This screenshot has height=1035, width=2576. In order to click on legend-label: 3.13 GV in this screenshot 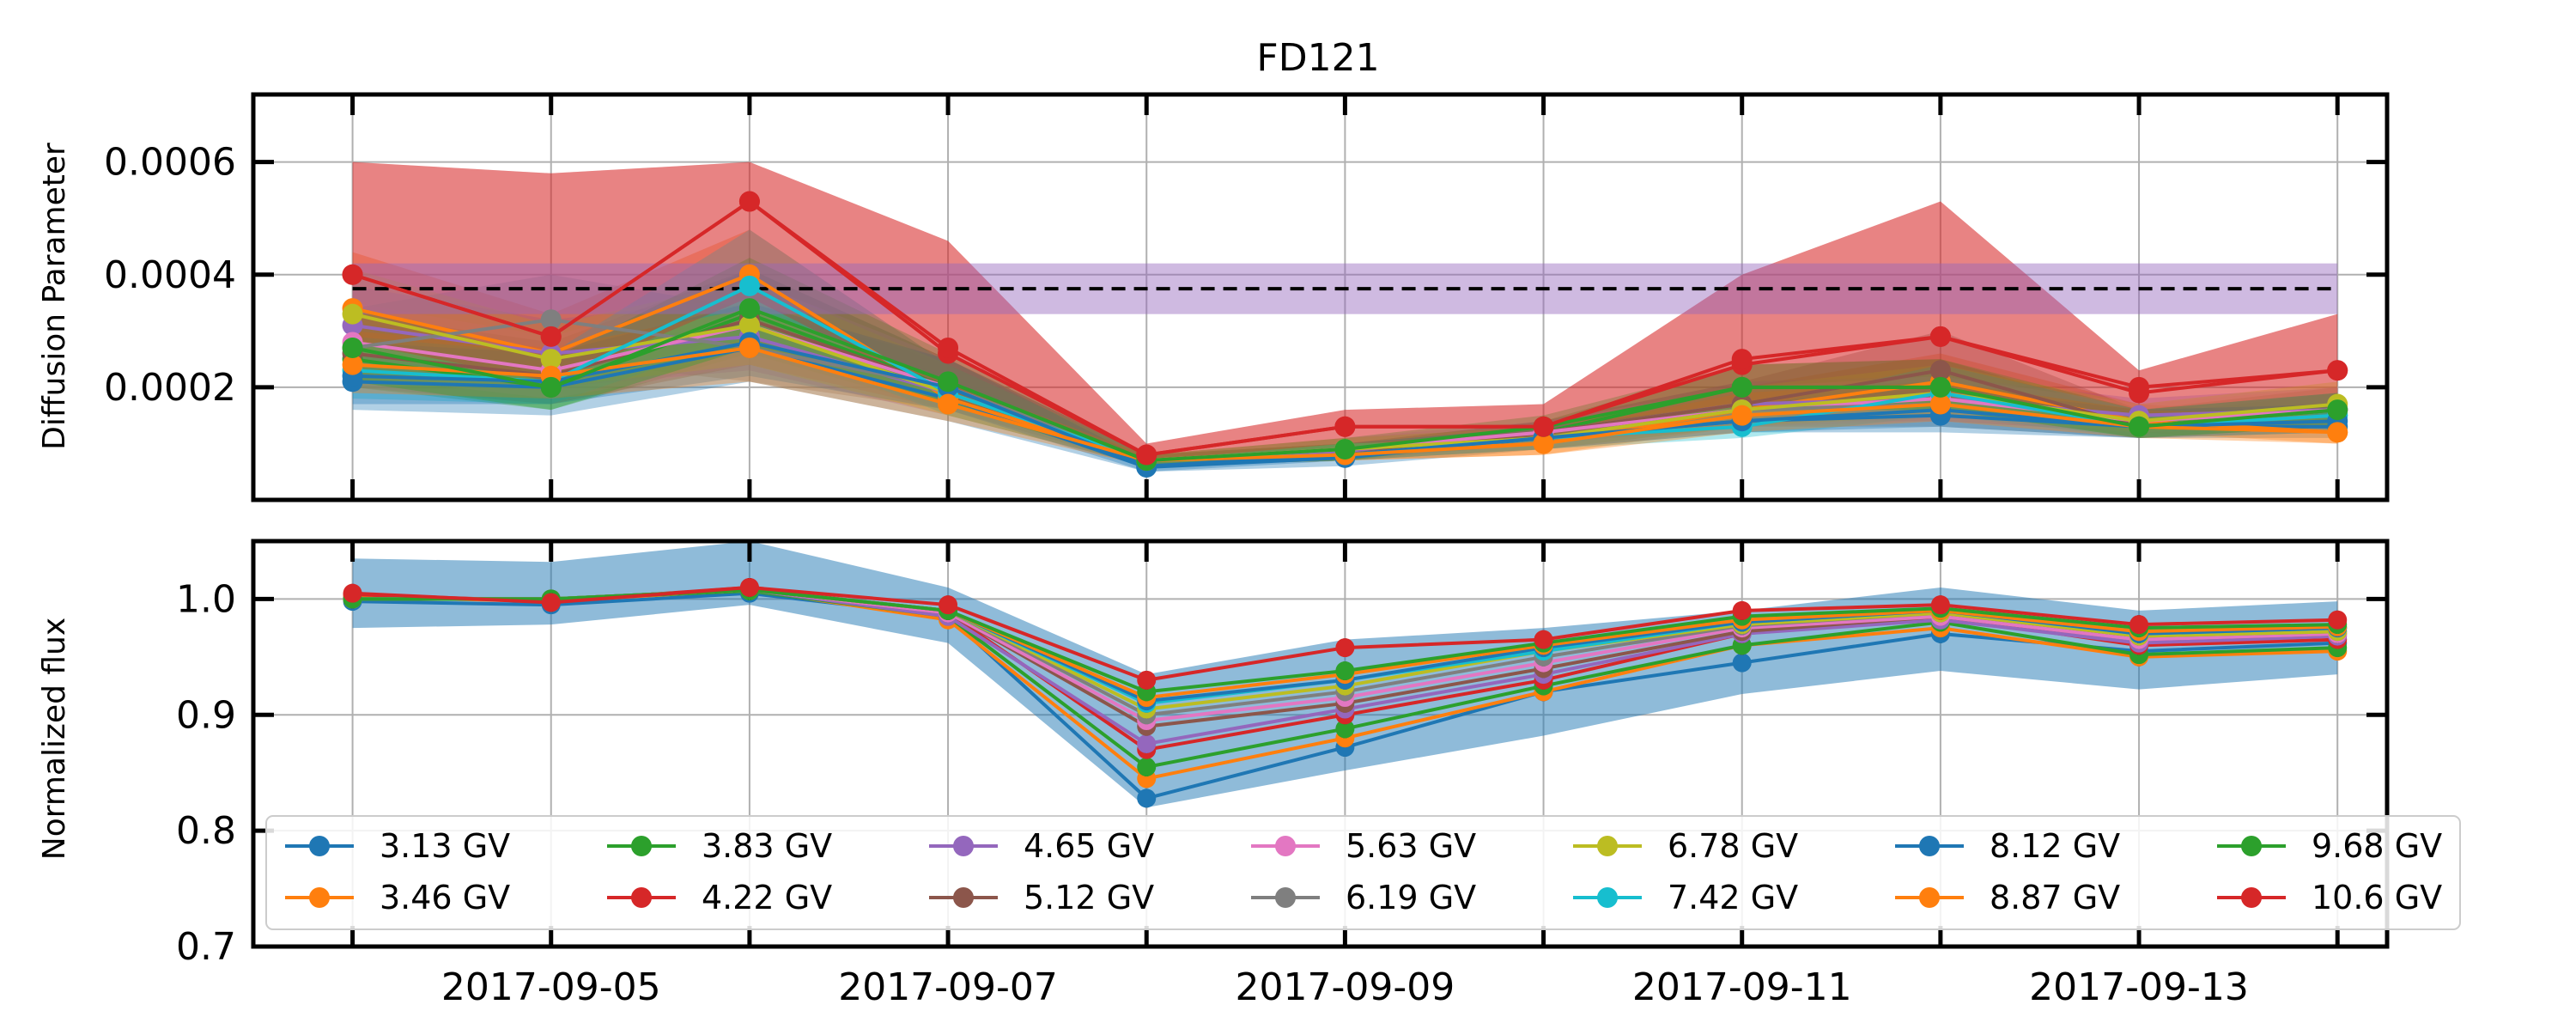, I will do `click(445, 846)`.